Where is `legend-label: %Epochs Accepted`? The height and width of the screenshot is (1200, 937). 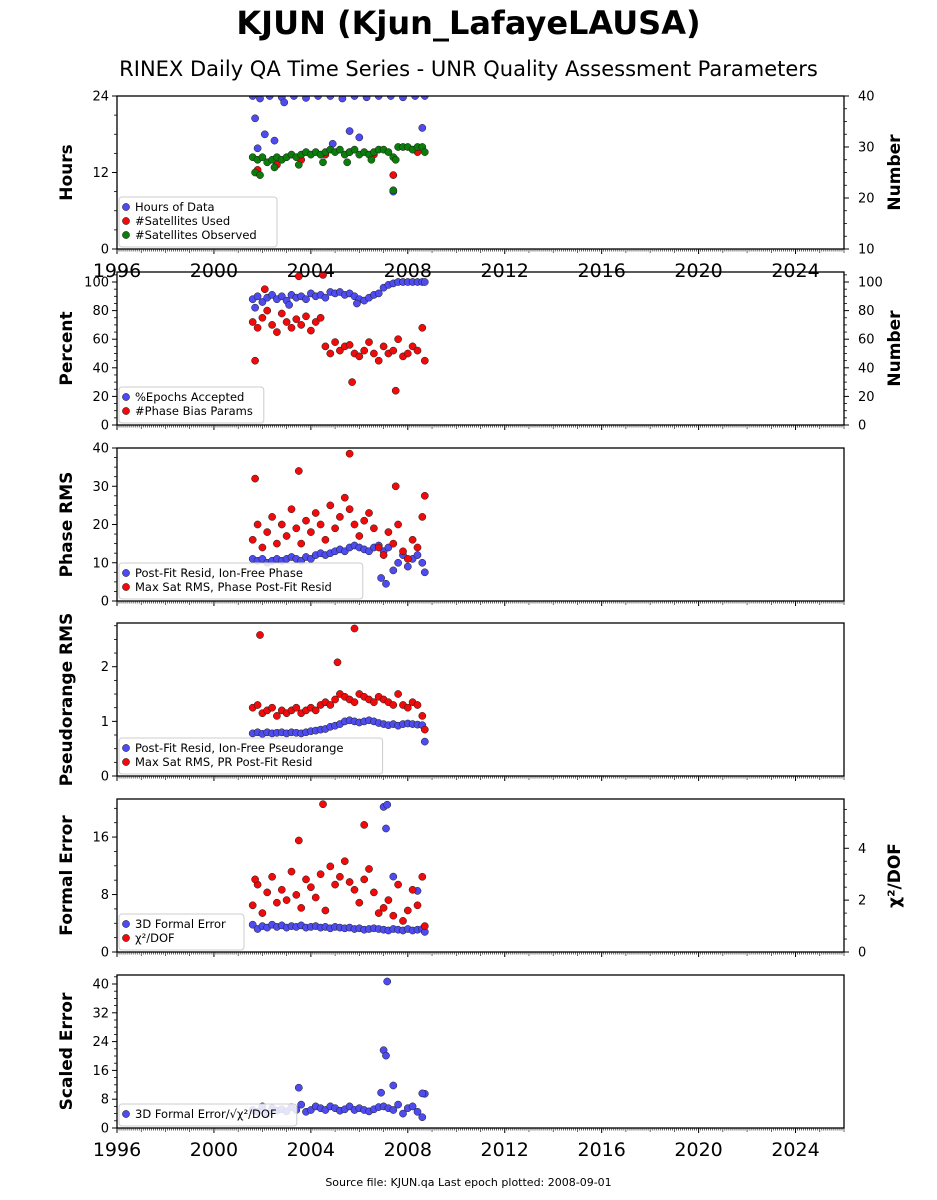 legend-label: %Epochs Accepted is located at coordinates (189, 397).